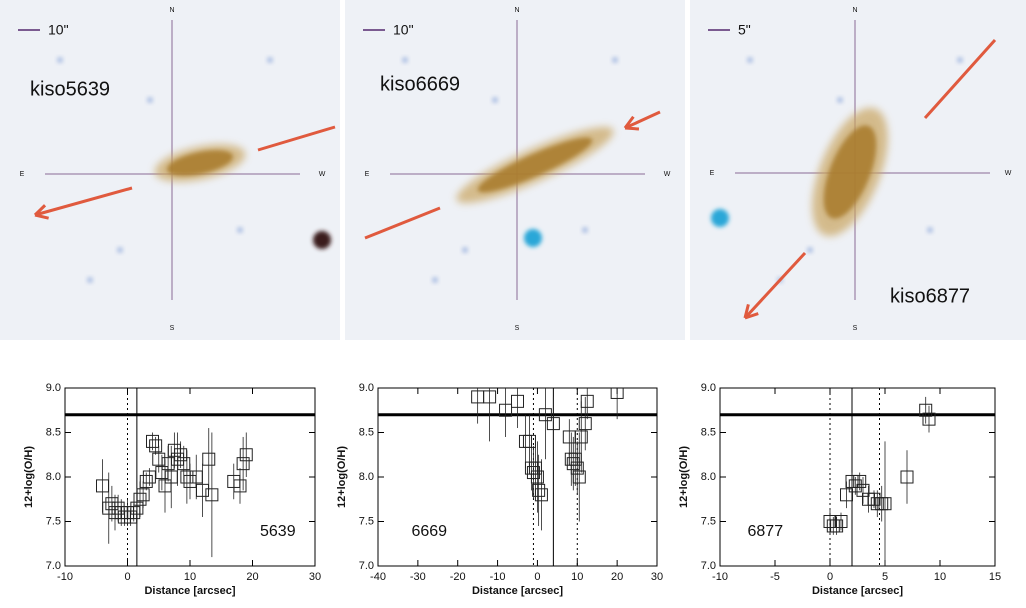 The width and height of the screenshot is (1026, 608). I want to click on galaxy-label: kiso6669, so click(420, 84).